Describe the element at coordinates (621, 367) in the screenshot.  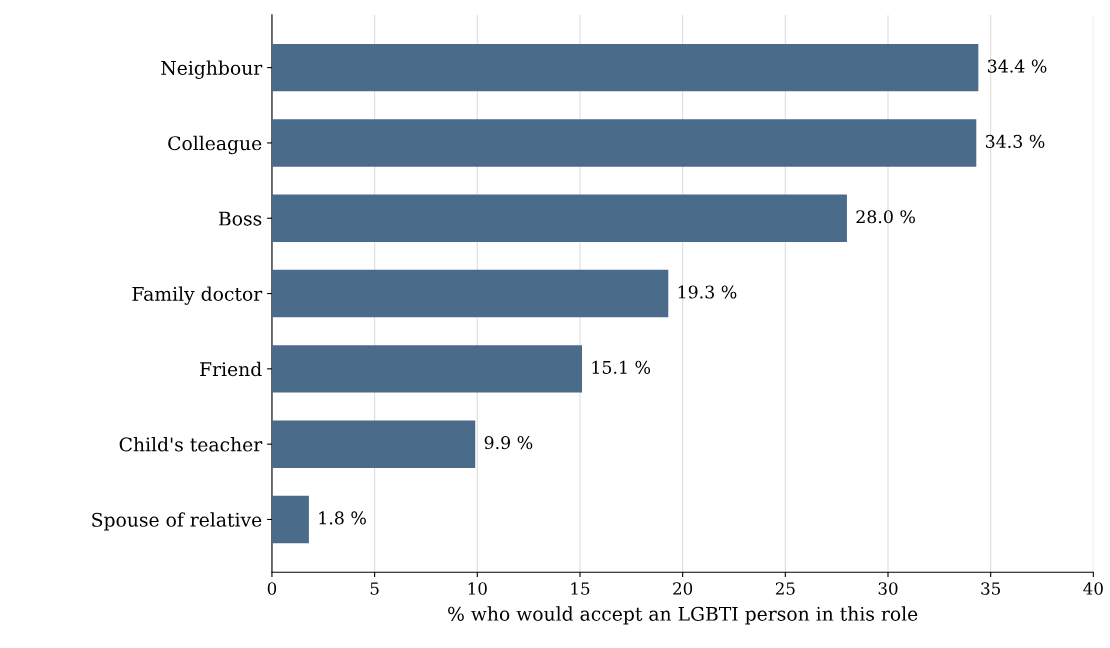
I see `data-label: 15.1 %` at that location.